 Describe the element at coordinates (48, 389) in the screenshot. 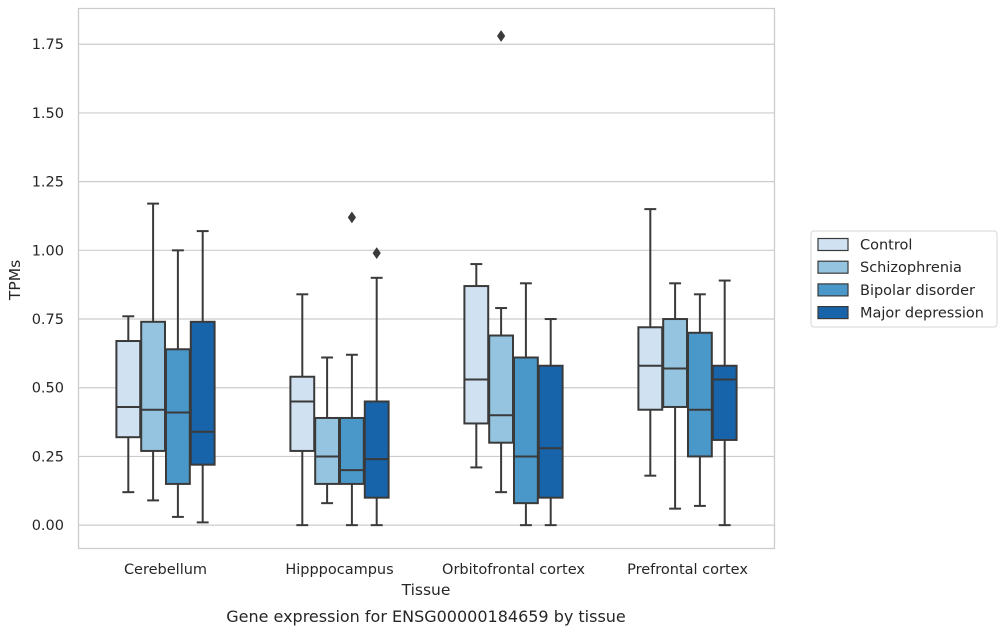

I see `y-tick-label: 0.50` at that location.